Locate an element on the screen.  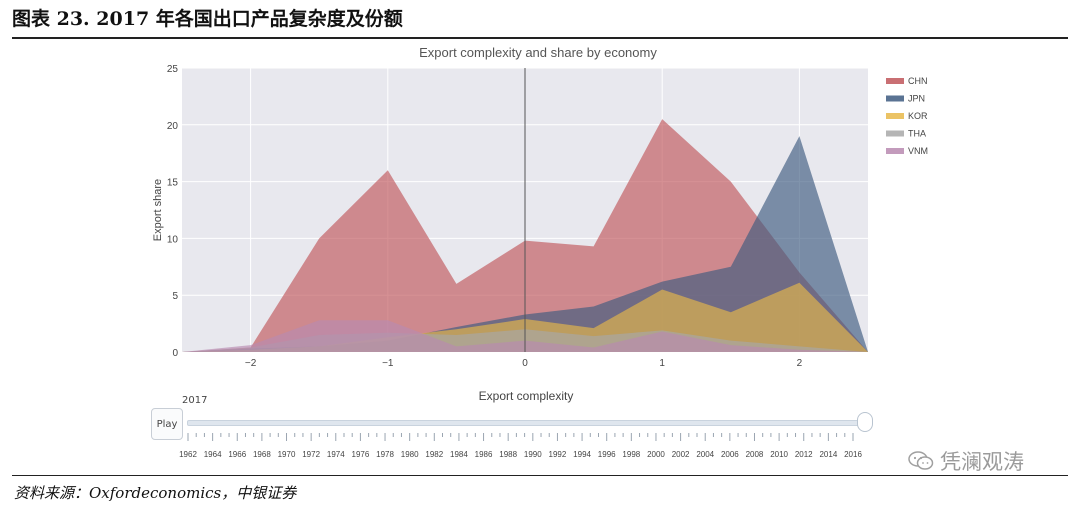
x-tick-label: 0 is located at coordinates (525, 363).